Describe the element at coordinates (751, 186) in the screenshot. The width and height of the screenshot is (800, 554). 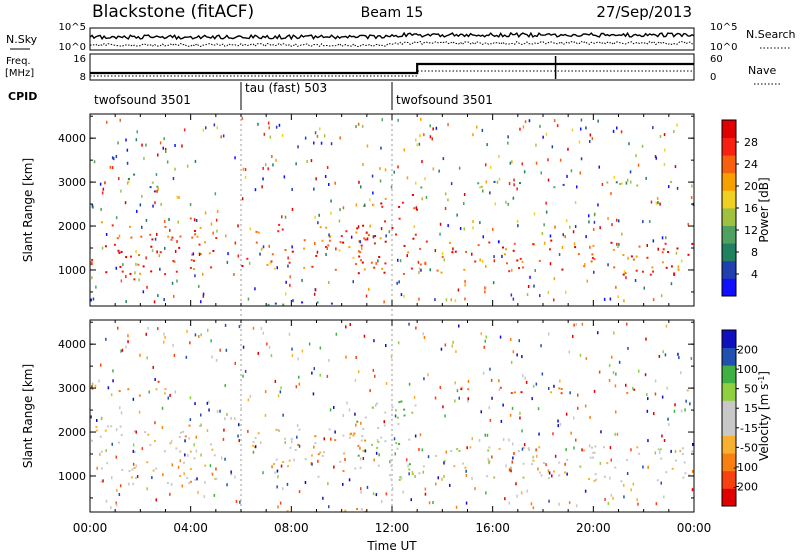
I see `colorbar-tick-label: 20` at that location.